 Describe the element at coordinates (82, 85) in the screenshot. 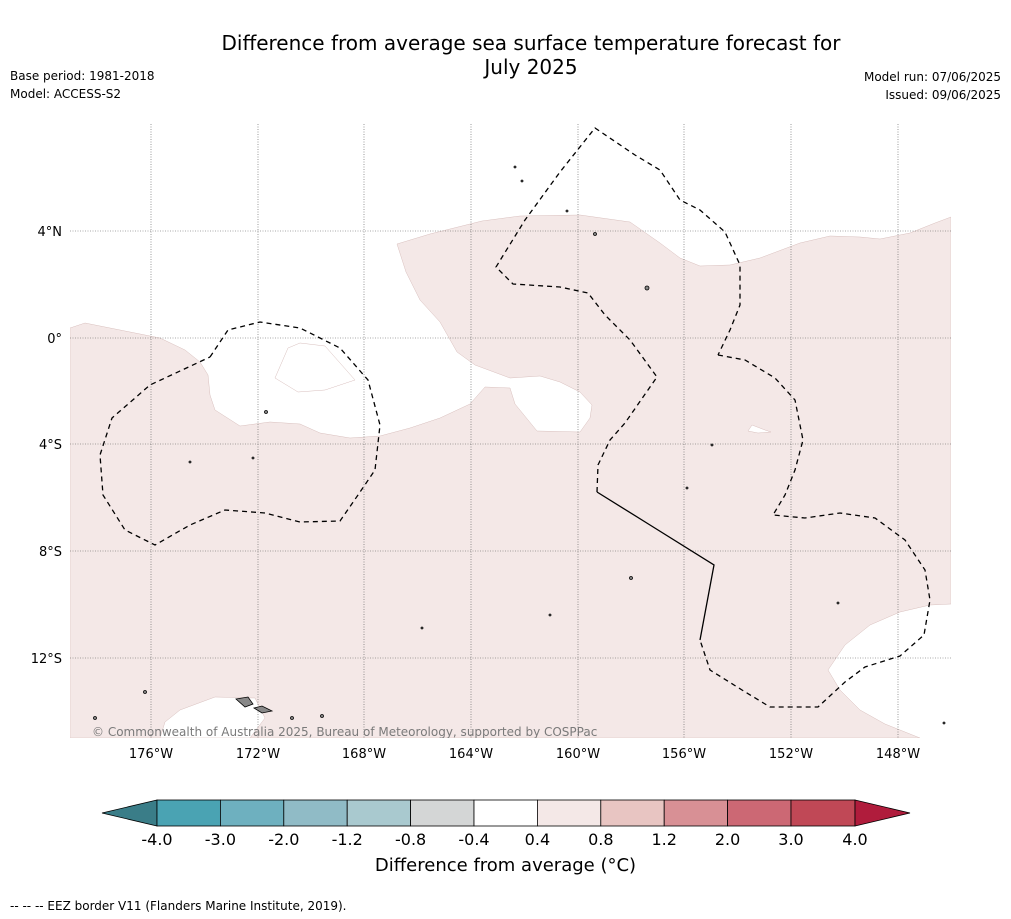

I see `meta-left: Base period: 1981-2018 Model: ACCESS-S2` at that location.